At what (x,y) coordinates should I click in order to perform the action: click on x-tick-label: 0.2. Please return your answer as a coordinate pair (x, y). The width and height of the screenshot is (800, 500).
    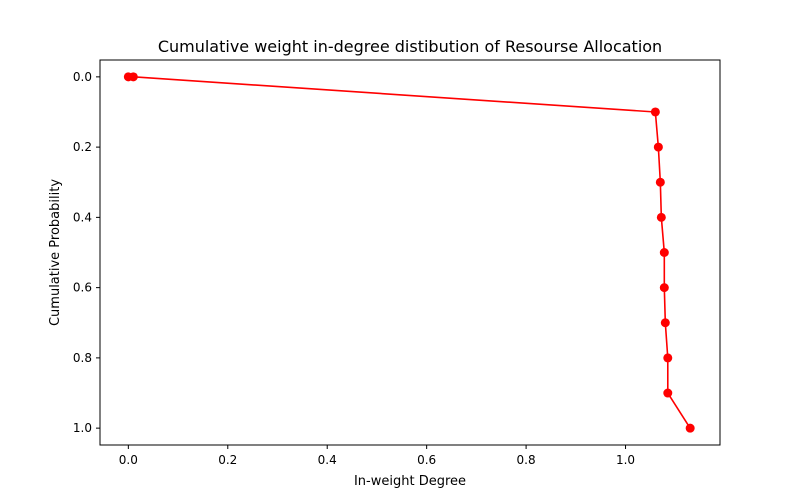
    Looking at the image, I should click on (227, 460).